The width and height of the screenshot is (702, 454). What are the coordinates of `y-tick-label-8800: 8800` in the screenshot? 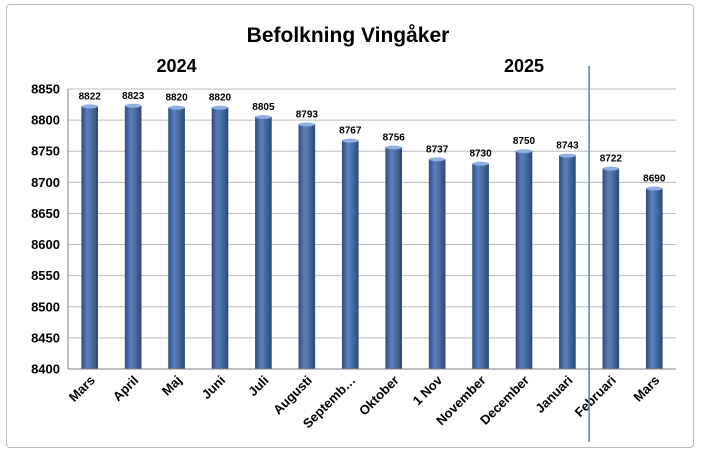 It's located at (45, 120).